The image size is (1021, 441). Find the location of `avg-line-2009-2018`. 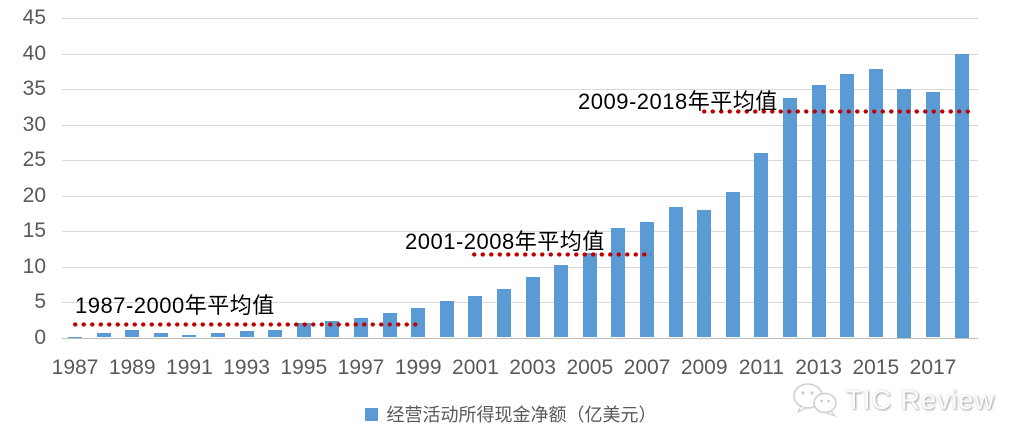

avg-line-2009-2018 is located at coordinates (836, 112).